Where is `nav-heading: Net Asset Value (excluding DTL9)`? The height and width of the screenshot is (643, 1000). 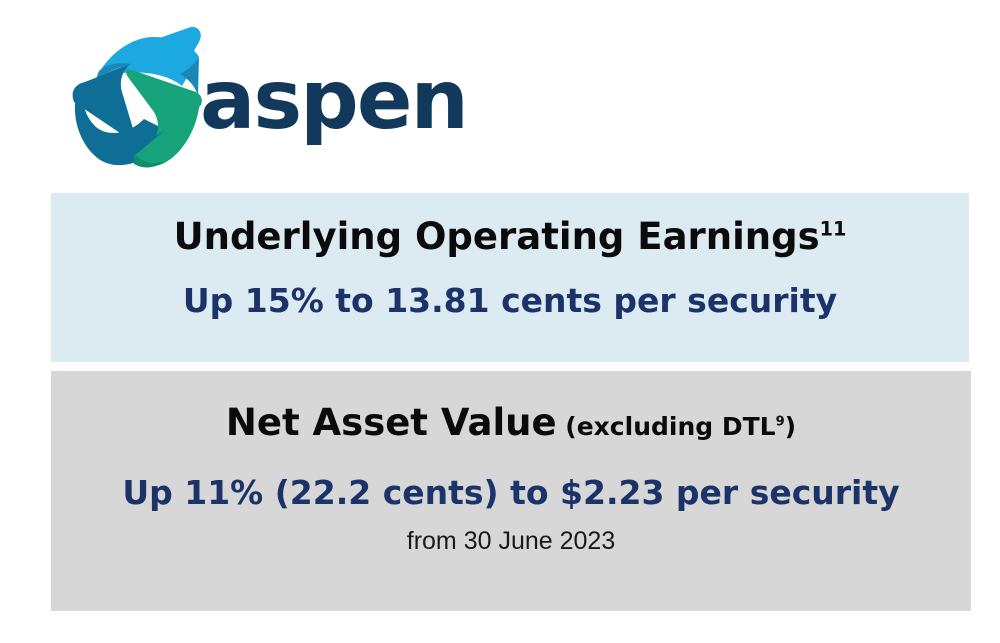
nav-heading: Net Asset Value (excluding DTL9) is located at coordinates (511, 407).